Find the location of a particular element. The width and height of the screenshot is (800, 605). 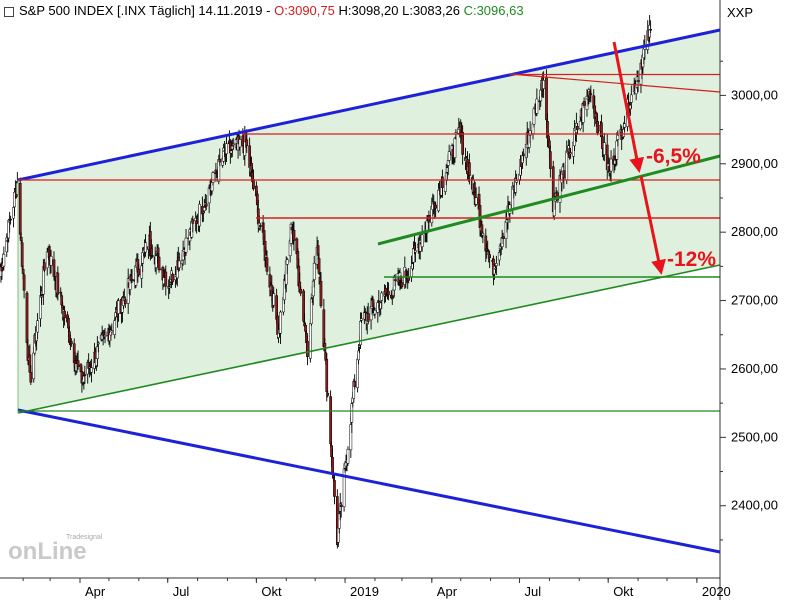

x-tick-label: 2019 is located at coordinates (364, 591).